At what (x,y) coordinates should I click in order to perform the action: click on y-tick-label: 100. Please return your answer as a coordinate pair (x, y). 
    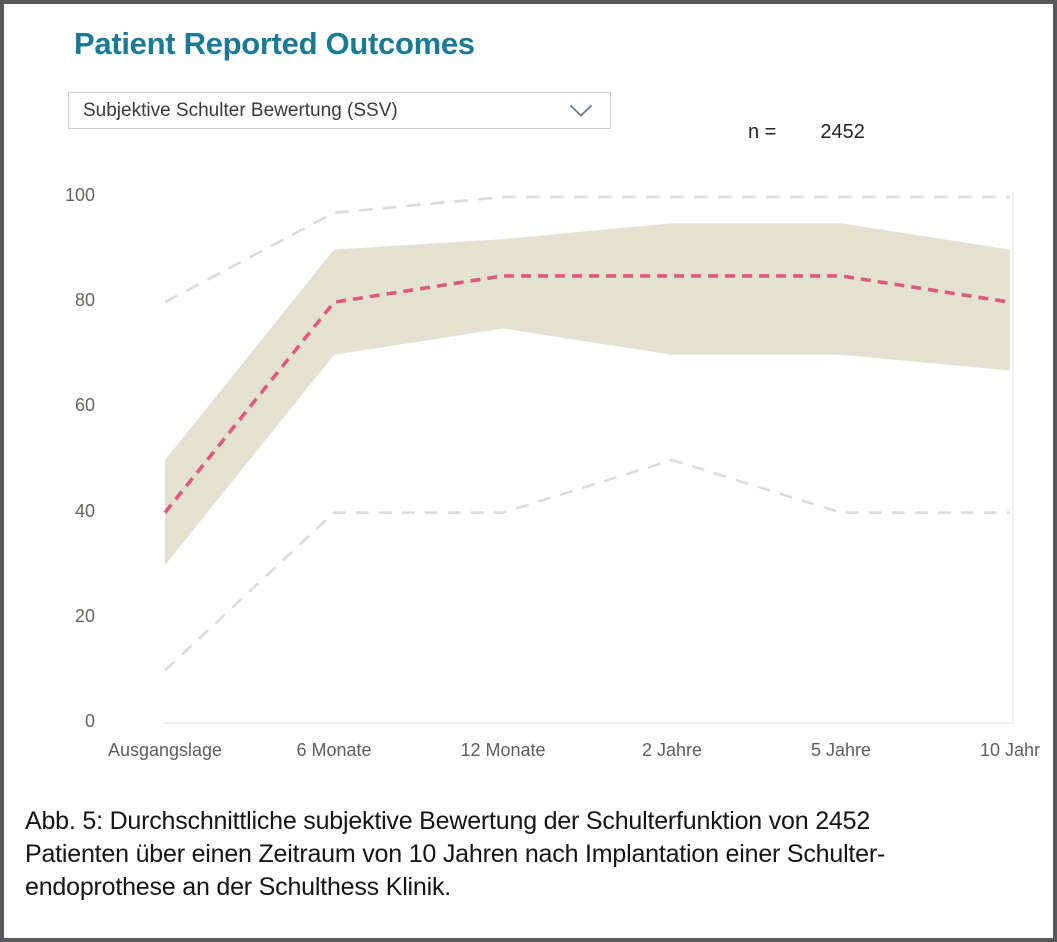
    Looking at the image, I should click on (79, 195).